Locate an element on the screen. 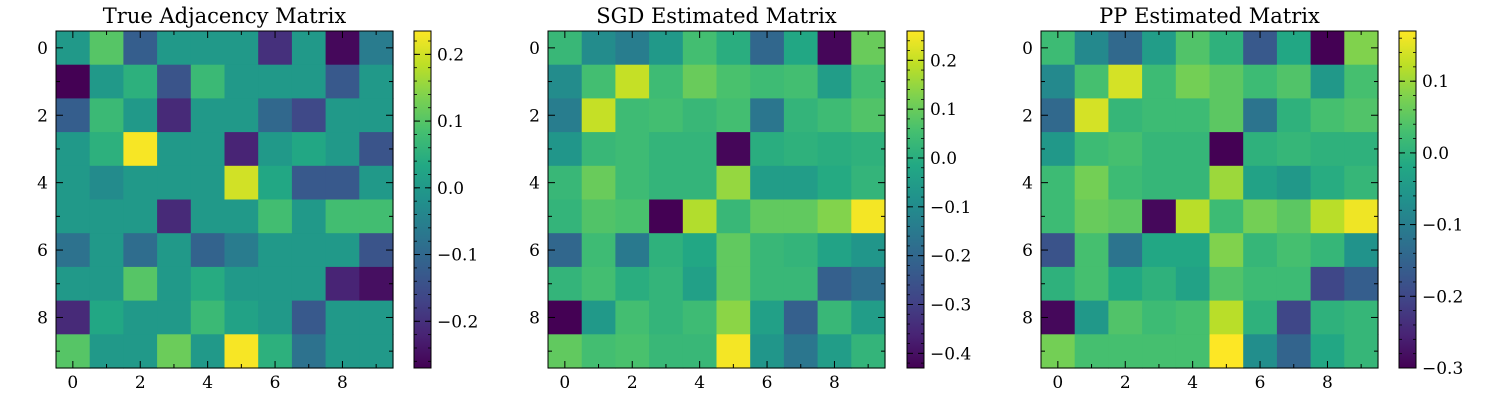 This screenshot has width=1500, height=400. colorbar is located at coordinates (422, 199).